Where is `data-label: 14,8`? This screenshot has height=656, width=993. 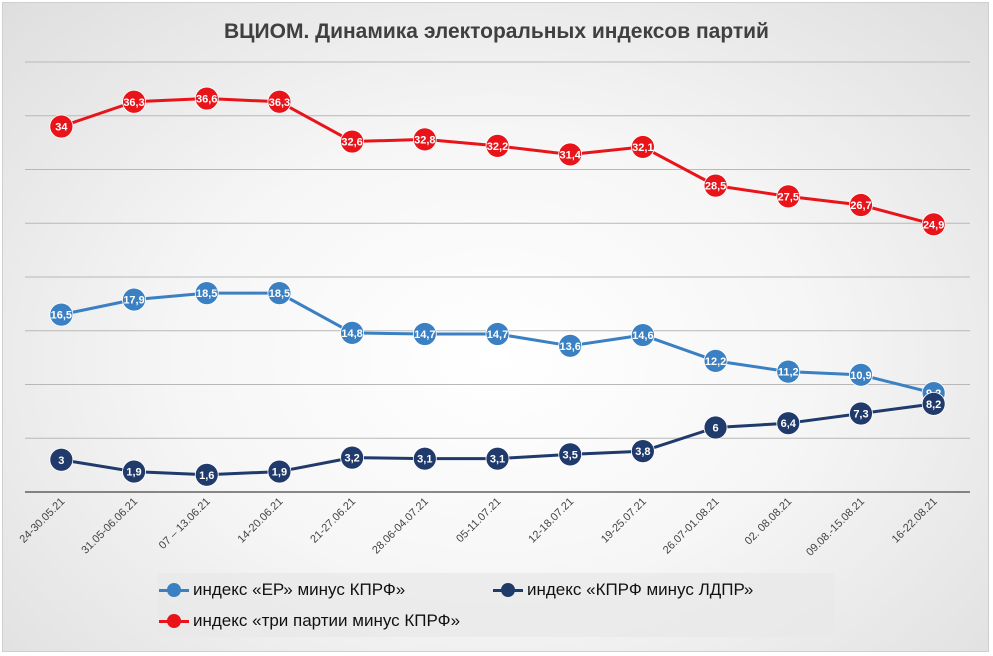
data-label: 14,8 is located at coordinates (351, 334).